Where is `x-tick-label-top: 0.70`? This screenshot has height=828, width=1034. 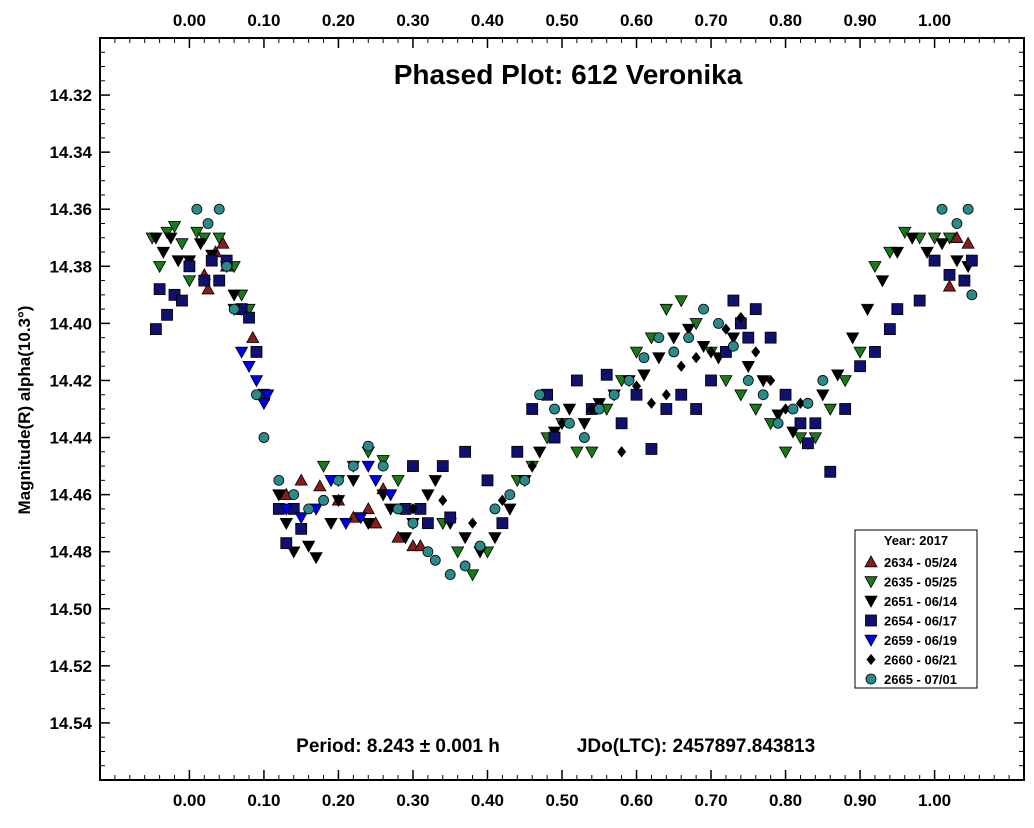 x-tick-label-top: 0.70 is located at coordinates (710, 20).